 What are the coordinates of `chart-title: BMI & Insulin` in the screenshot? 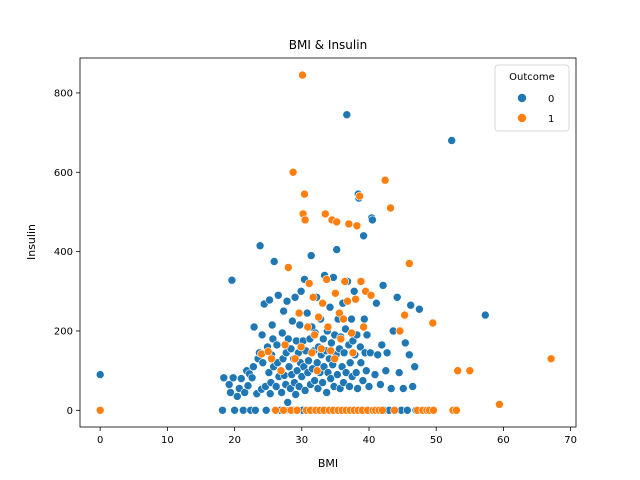 It's located at (328, 45).